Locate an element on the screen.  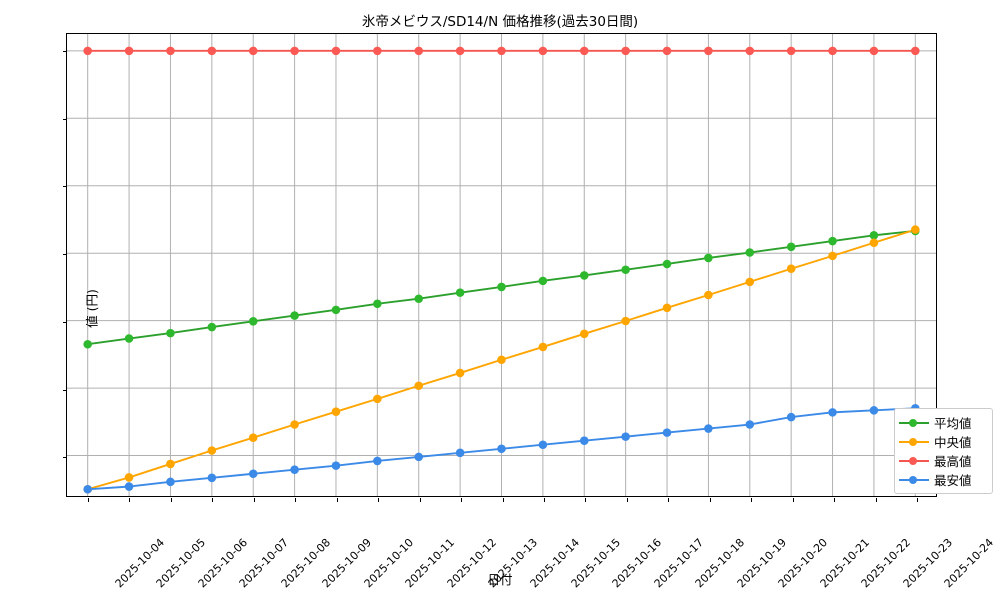
chart-legend: 平均値中央値最高値最安値 is located at coordinates (943, 451).